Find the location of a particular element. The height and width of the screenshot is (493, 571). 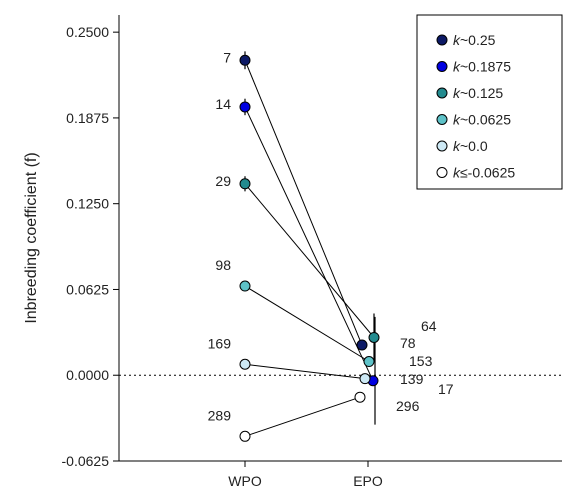

wpo-n-label: 14 is located at coordinates (223, 104).